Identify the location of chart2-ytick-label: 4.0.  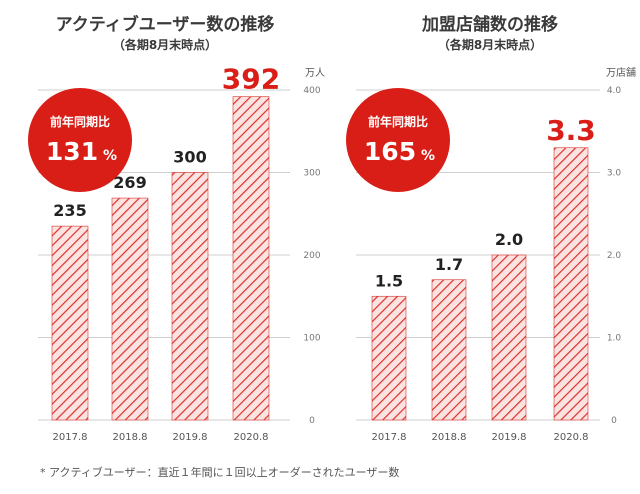
(614, 91).